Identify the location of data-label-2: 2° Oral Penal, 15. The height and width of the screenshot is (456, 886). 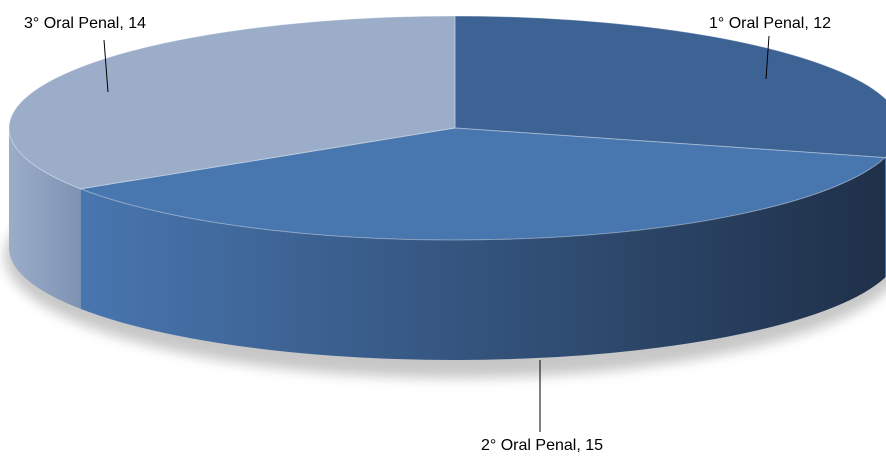
(542, 445).